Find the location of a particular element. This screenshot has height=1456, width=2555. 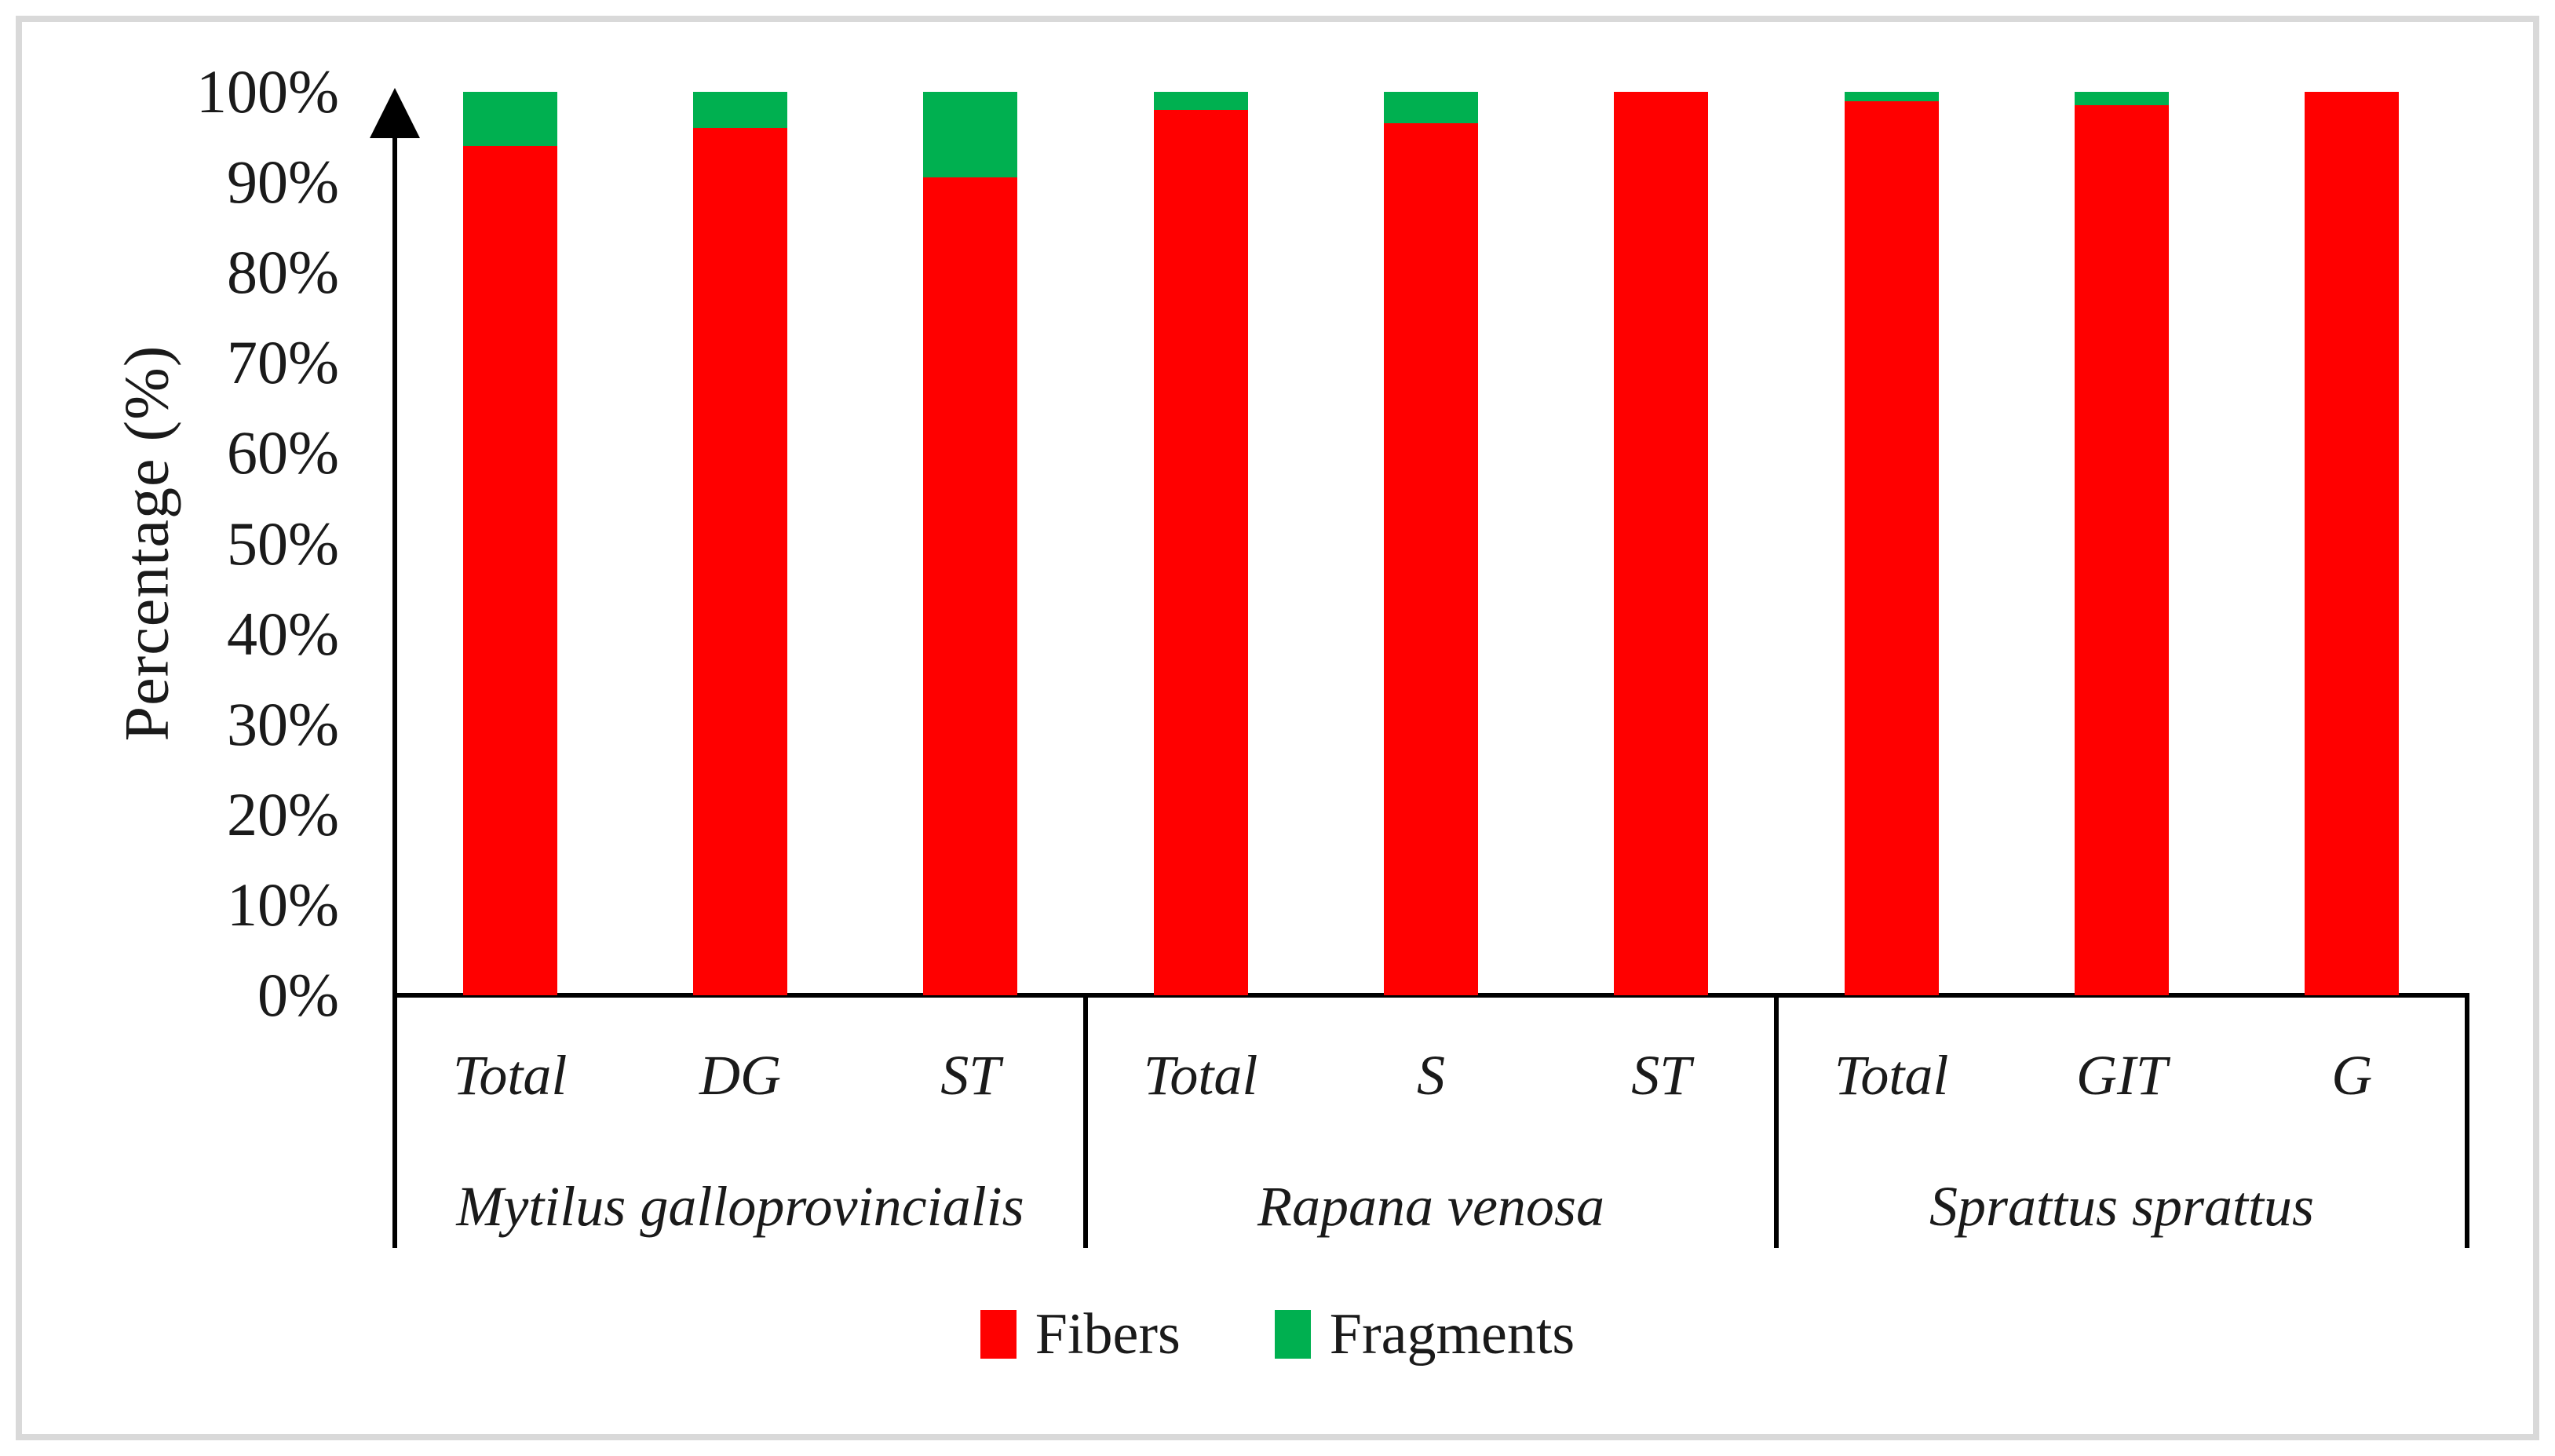

y-tick-label: 0% is located at coordinates (298, 995).